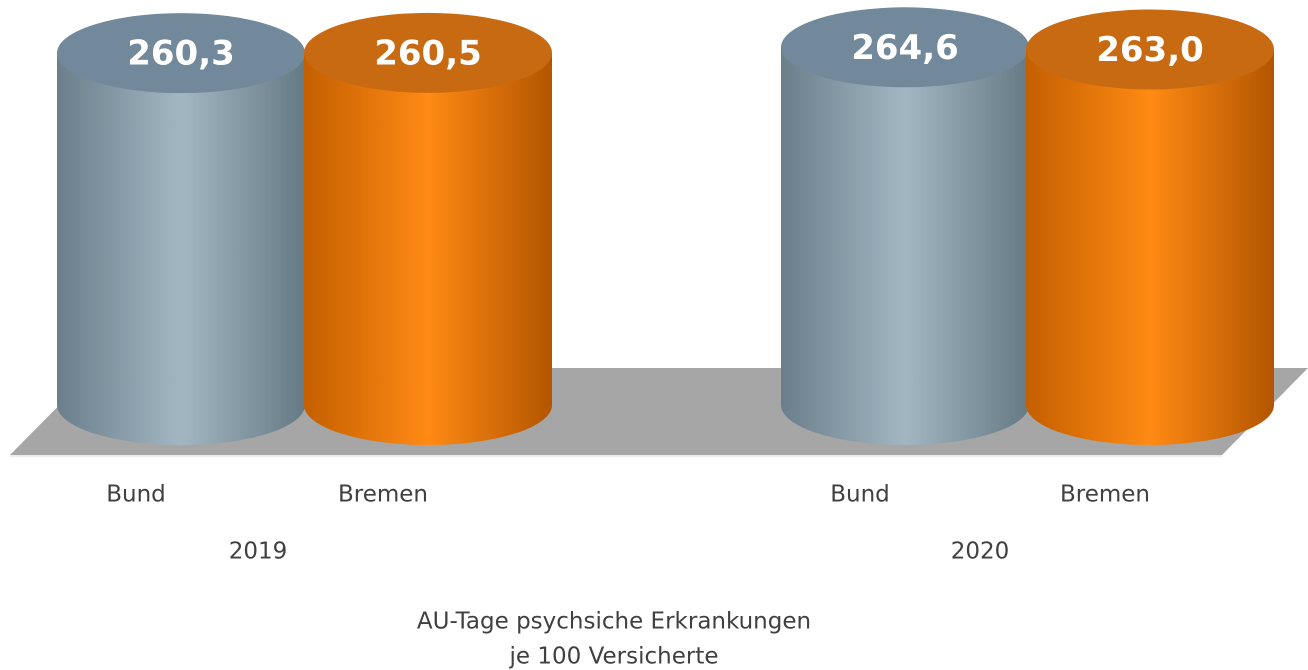 The image size is (1308, 670). I want to click on group-label: 2020, so click(980, 552).